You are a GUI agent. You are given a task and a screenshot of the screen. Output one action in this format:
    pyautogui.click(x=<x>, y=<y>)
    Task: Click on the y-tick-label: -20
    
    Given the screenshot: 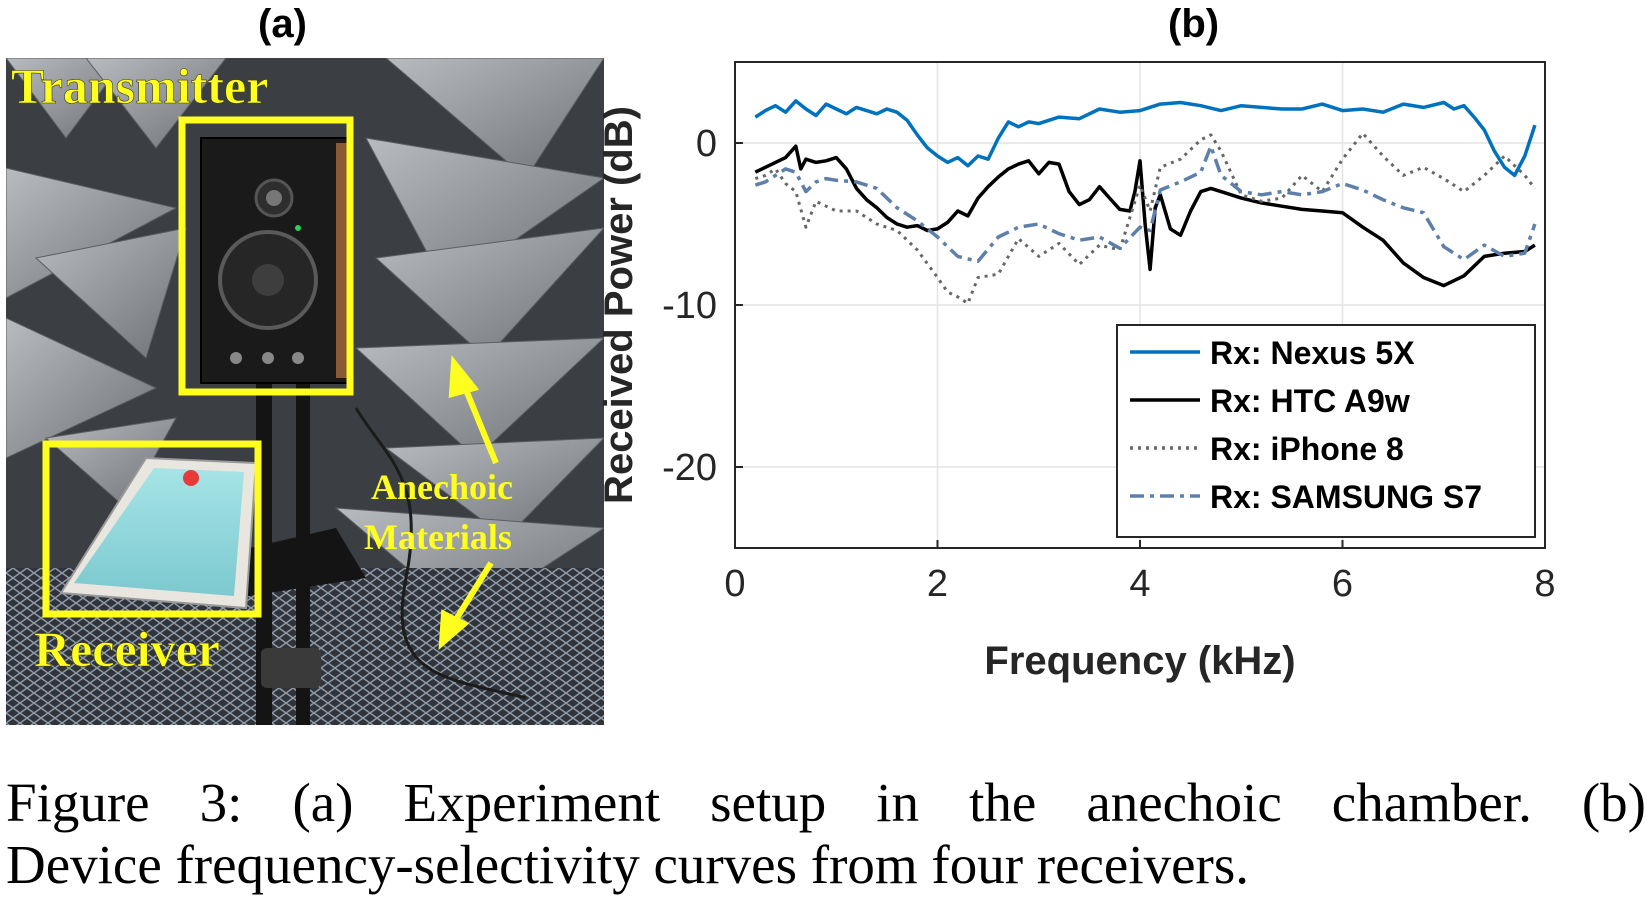 What is the action you would take?
    pyautogui.click(x=689, y=468)
    